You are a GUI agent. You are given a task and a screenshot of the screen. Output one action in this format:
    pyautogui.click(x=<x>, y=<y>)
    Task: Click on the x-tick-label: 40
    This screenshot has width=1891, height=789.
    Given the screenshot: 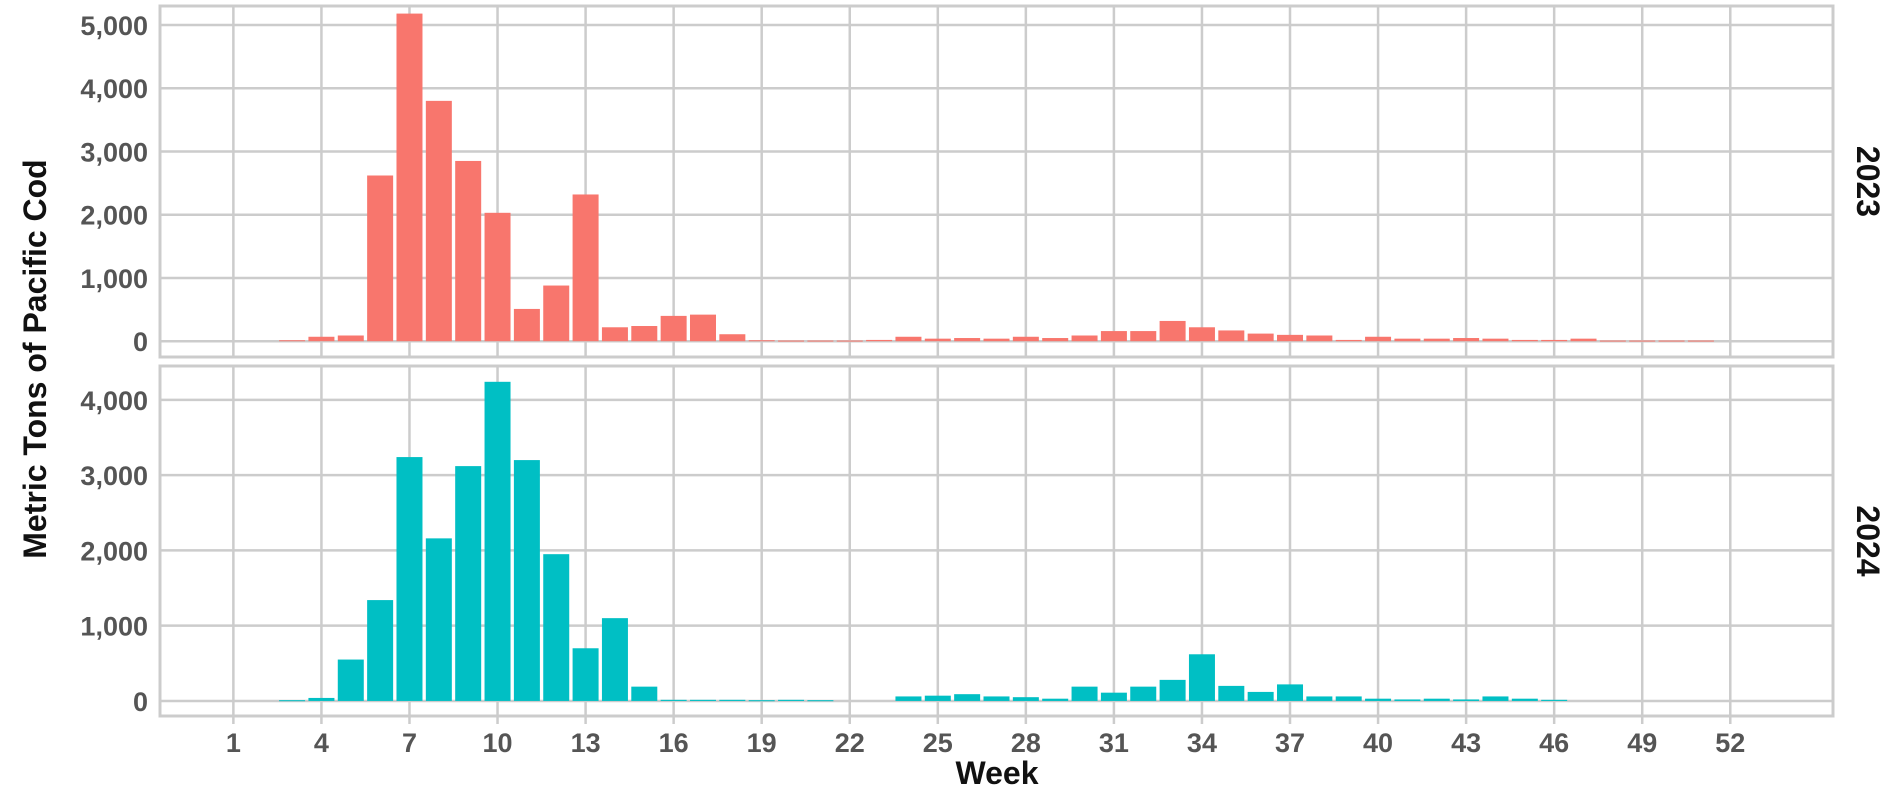 What is the action you would take?
    pyautogui.click(x=1378, y=743)
    